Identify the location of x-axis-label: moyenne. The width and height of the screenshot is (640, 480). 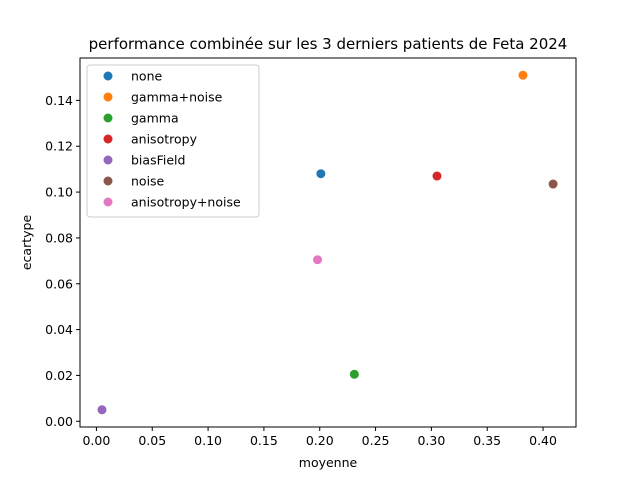
(328, 462).